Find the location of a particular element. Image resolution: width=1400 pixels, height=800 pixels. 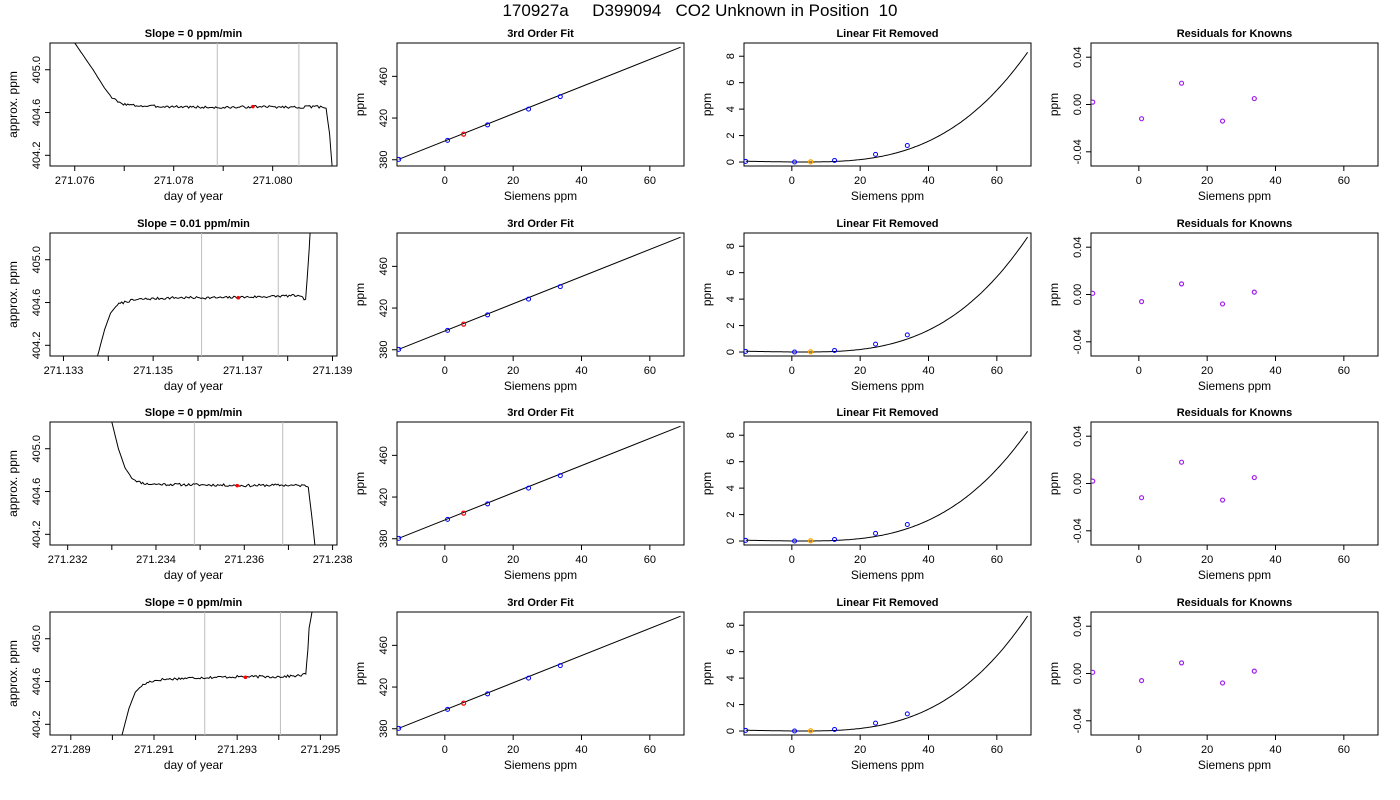

y-tick-label: 0.00 is located at coordinates (1078, 104).